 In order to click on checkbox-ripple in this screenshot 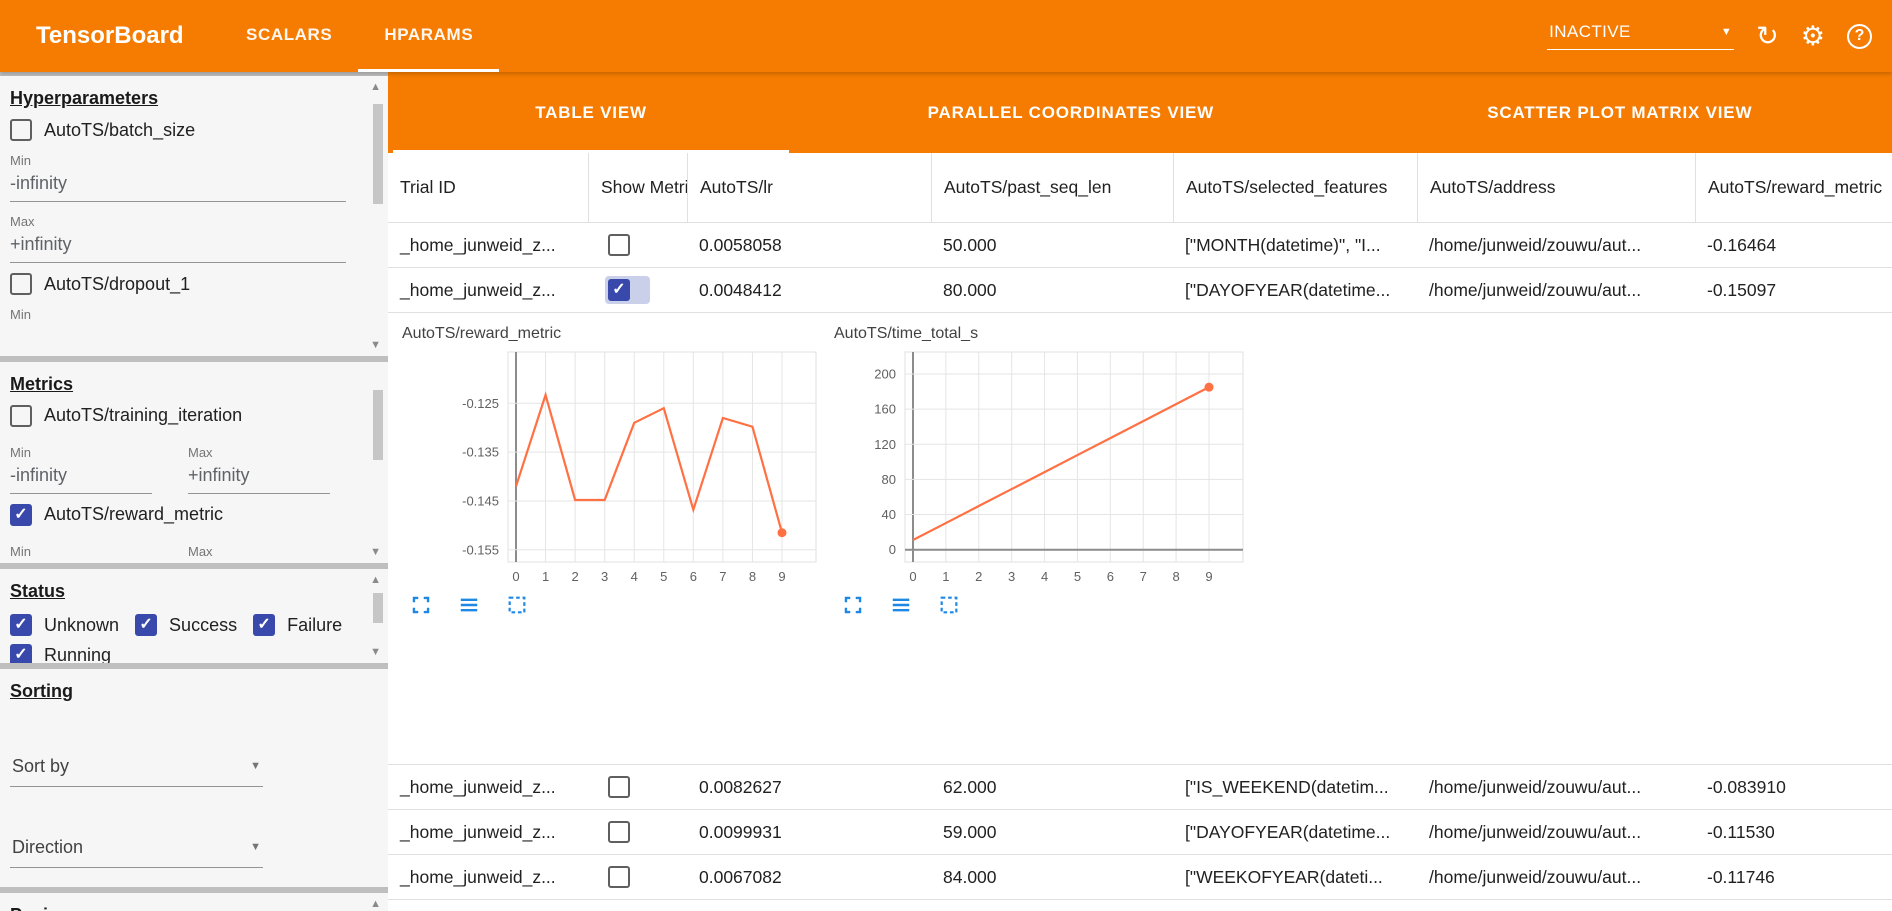, I will do `click(627, 290)`.